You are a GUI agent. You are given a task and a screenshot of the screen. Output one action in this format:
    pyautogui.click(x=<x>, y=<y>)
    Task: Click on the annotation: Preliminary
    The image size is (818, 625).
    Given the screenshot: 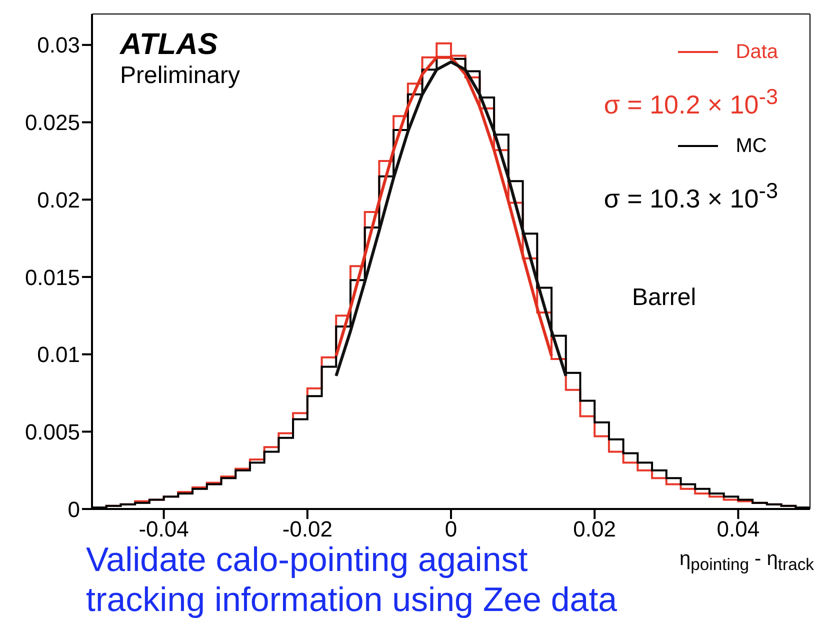 What is the action you would take?
    pyautogui.click(x=180, y=76)
    